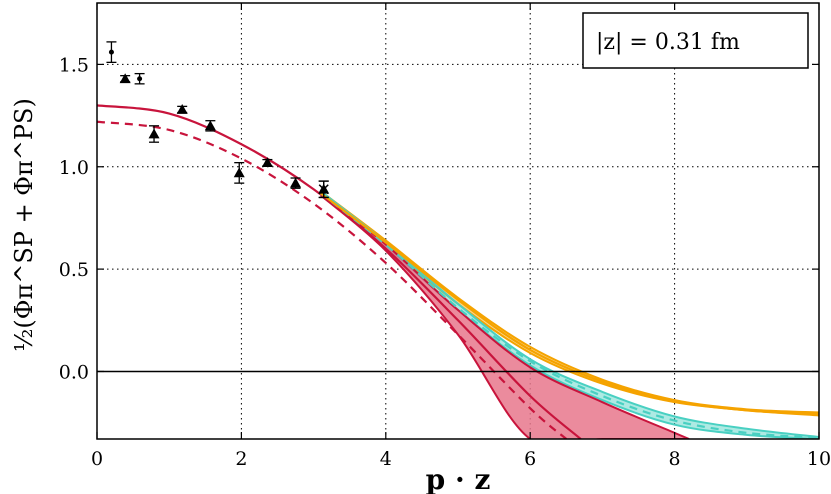 The width and height of the screenshot is (831, 494). Describe the element at coordinates (530, 459) in the screenshot. I see `x-tick-label: 6` at that location.